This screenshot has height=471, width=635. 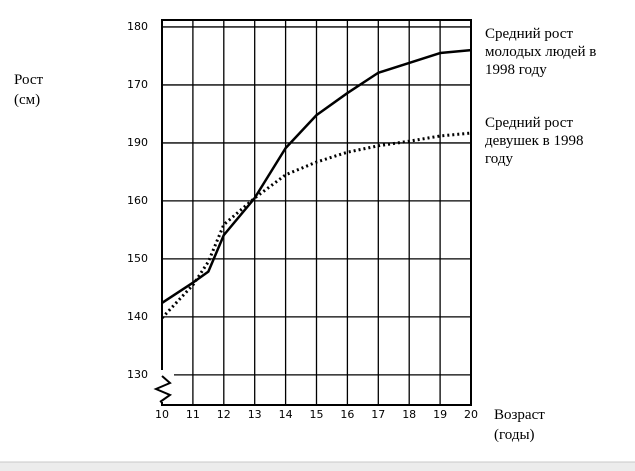 What do you see at coordinates (499, 159) in the screenshot?
I see `legend-entry-line: году` at bounding box center [499, 159].